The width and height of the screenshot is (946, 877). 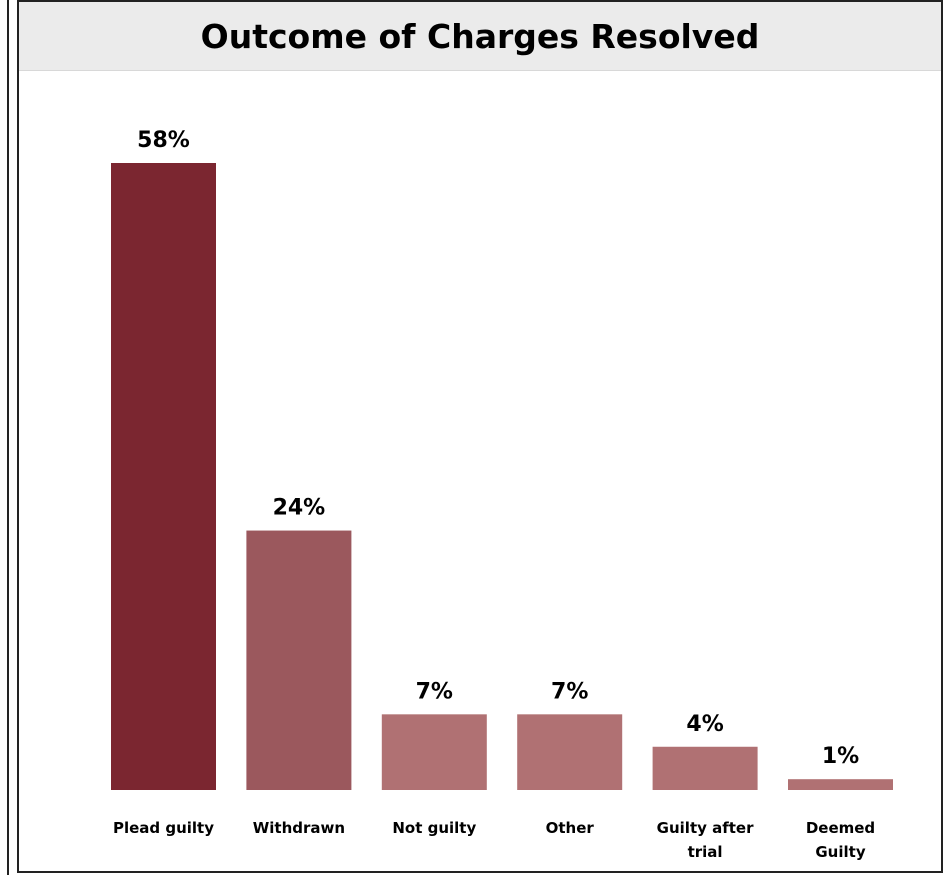 What do you see at coordinates (163, 140) in the screenshot?
I see `data-label-0: 58%` at bounding box center [163, 140].